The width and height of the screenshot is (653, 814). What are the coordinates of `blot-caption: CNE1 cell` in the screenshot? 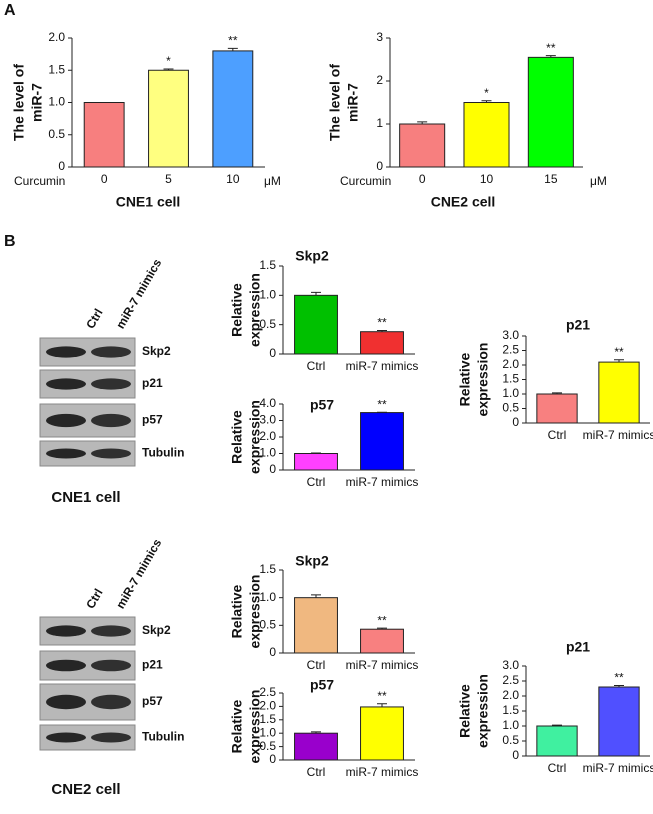 It's located at (85, 497).